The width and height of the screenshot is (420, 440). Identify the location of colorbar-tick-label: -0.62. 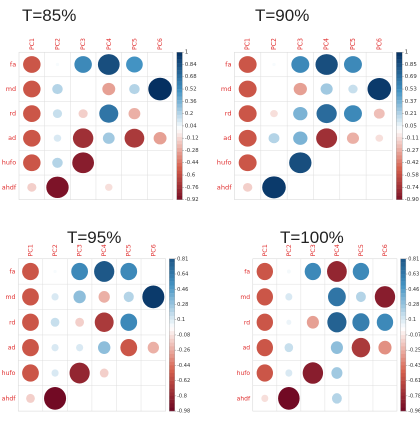
(183, 381).